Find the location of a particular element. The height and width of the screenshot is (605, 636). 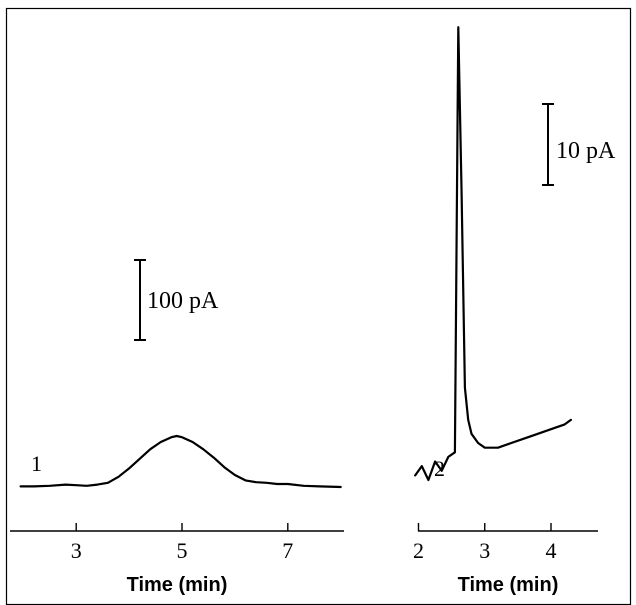

trace-1-line is located at coordinates (180, 461).